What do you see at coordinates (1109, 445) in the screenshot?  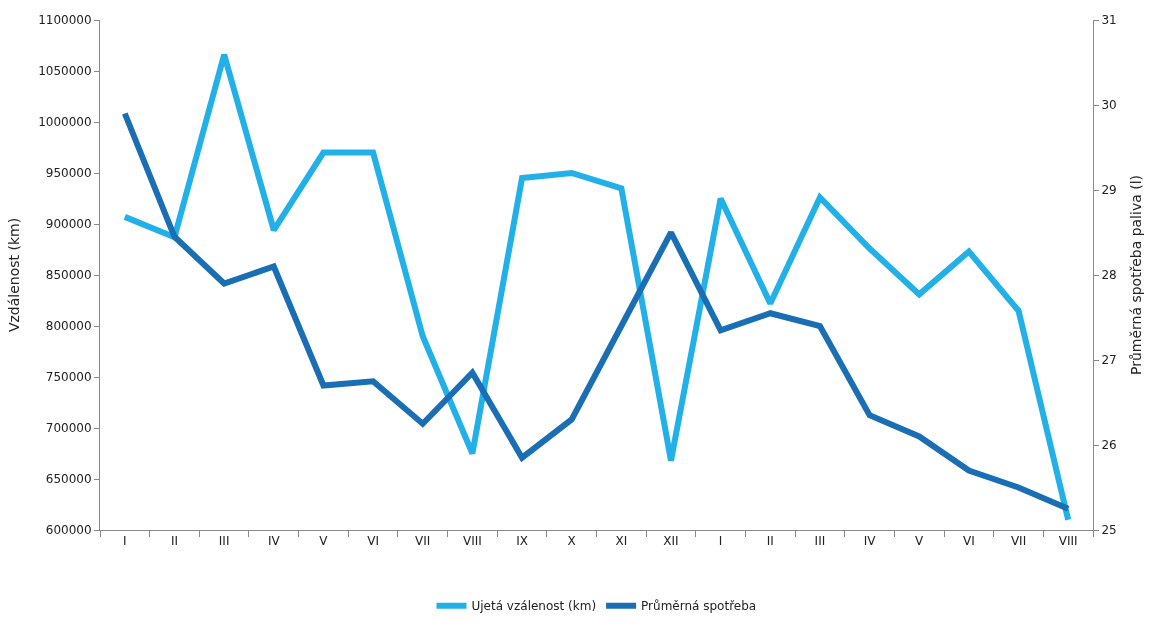 I see `y2-tick-label: 26` at bounding box center [1109, 445].